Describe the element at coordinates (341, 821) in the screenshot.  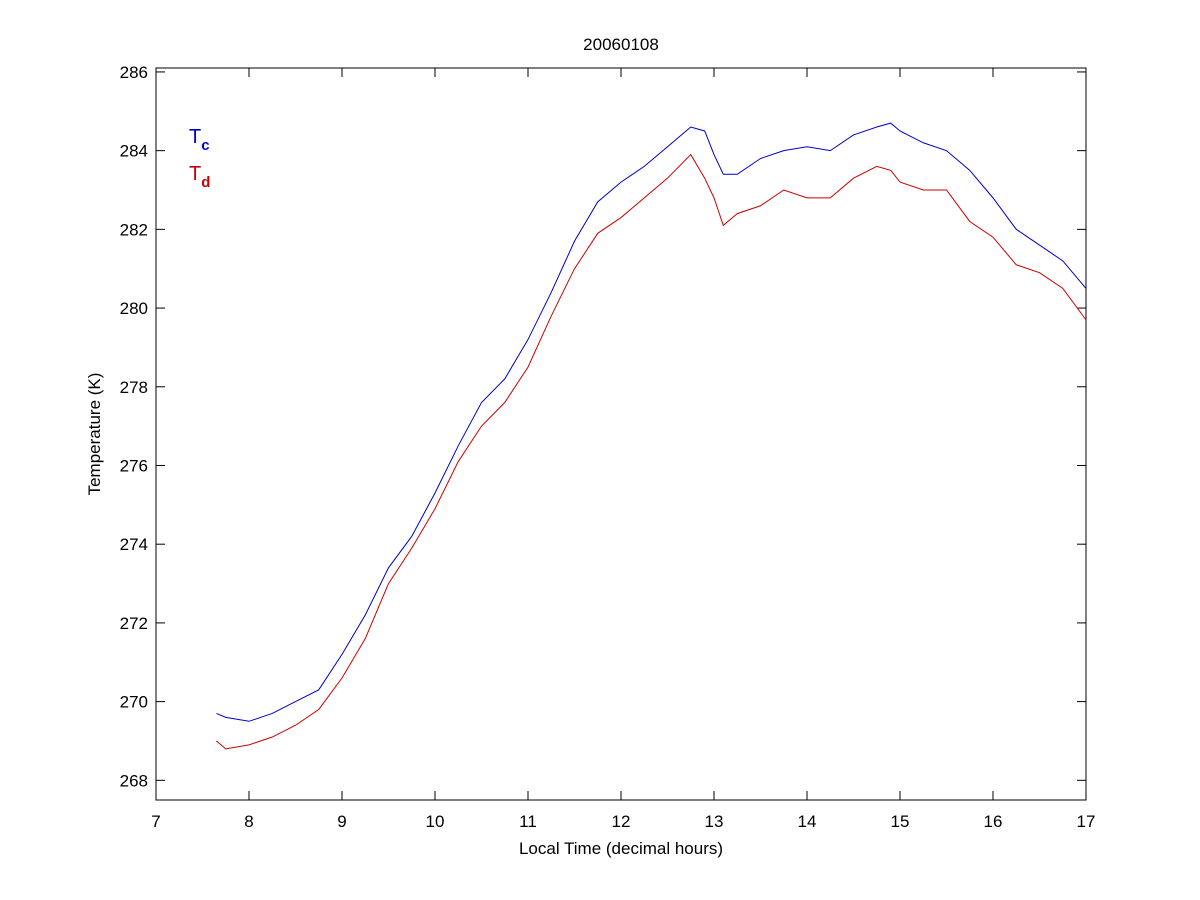
I see `x-tick-label: 9` at that location.